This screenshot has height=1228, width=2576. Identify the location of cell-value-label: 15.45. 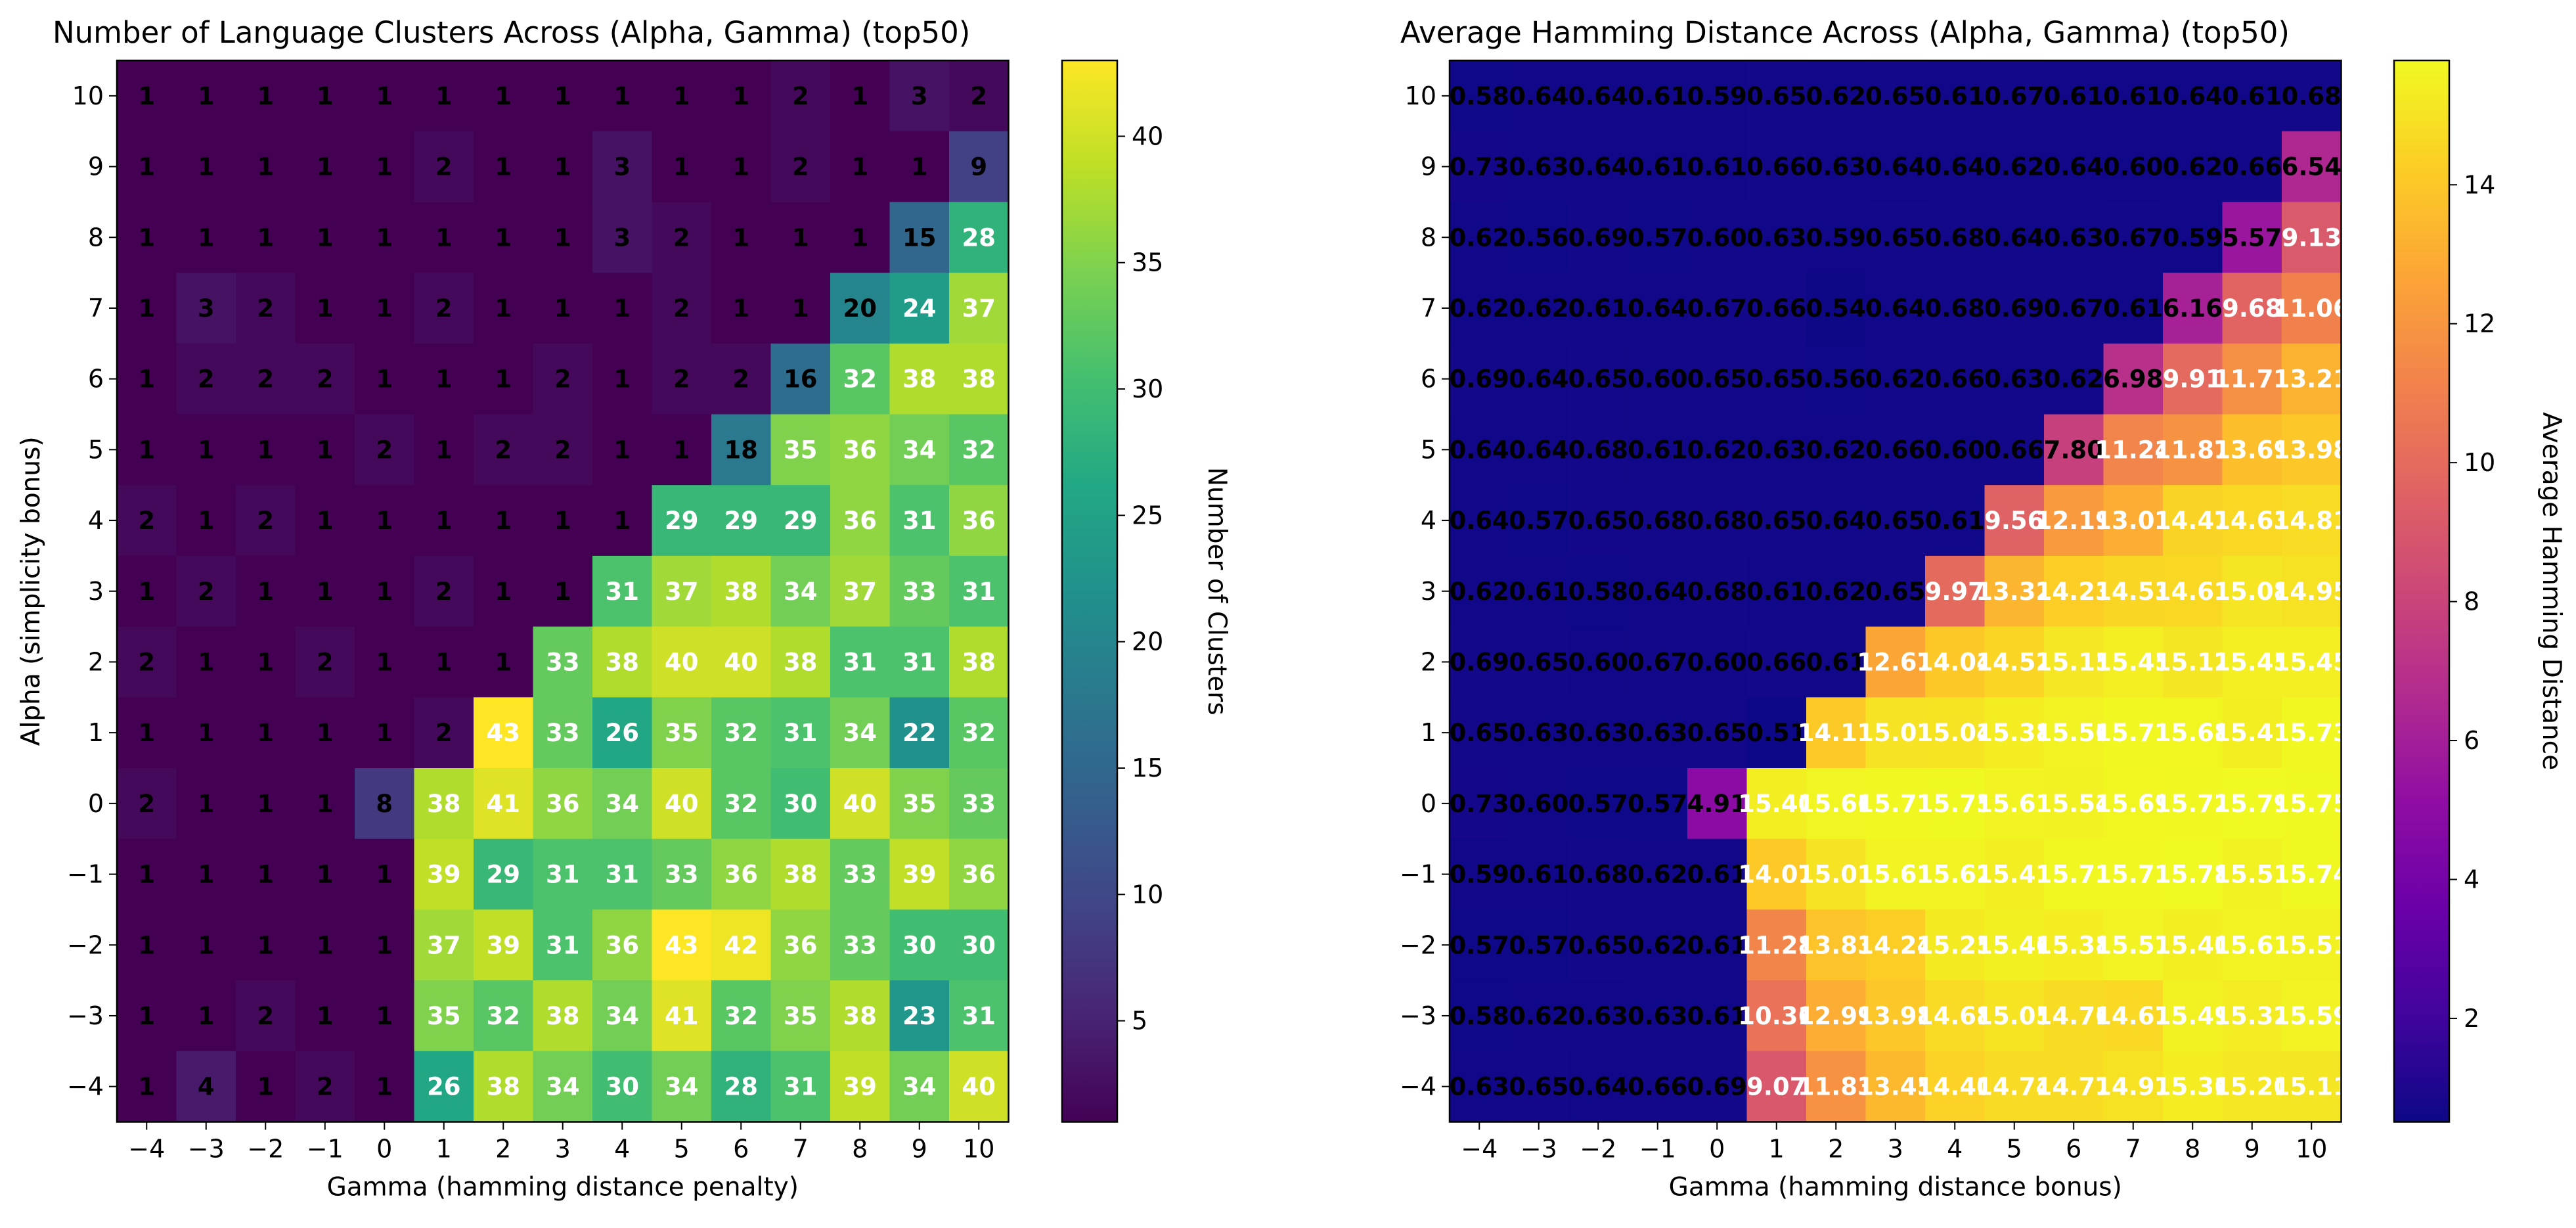
(2311, 662).